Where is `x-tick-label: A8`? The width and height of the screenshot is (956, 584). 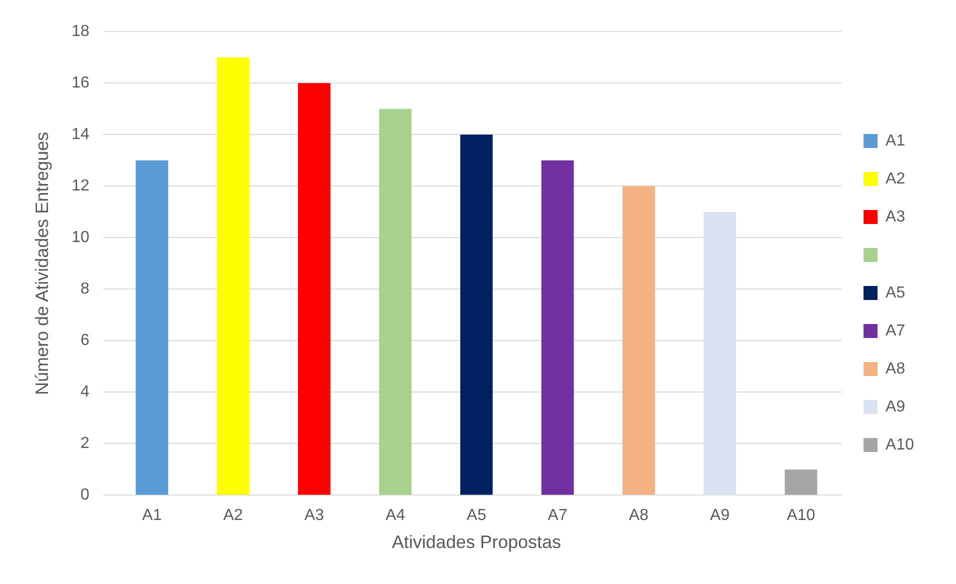 x-tick-label: A8 is located at coordinates (638, 515).